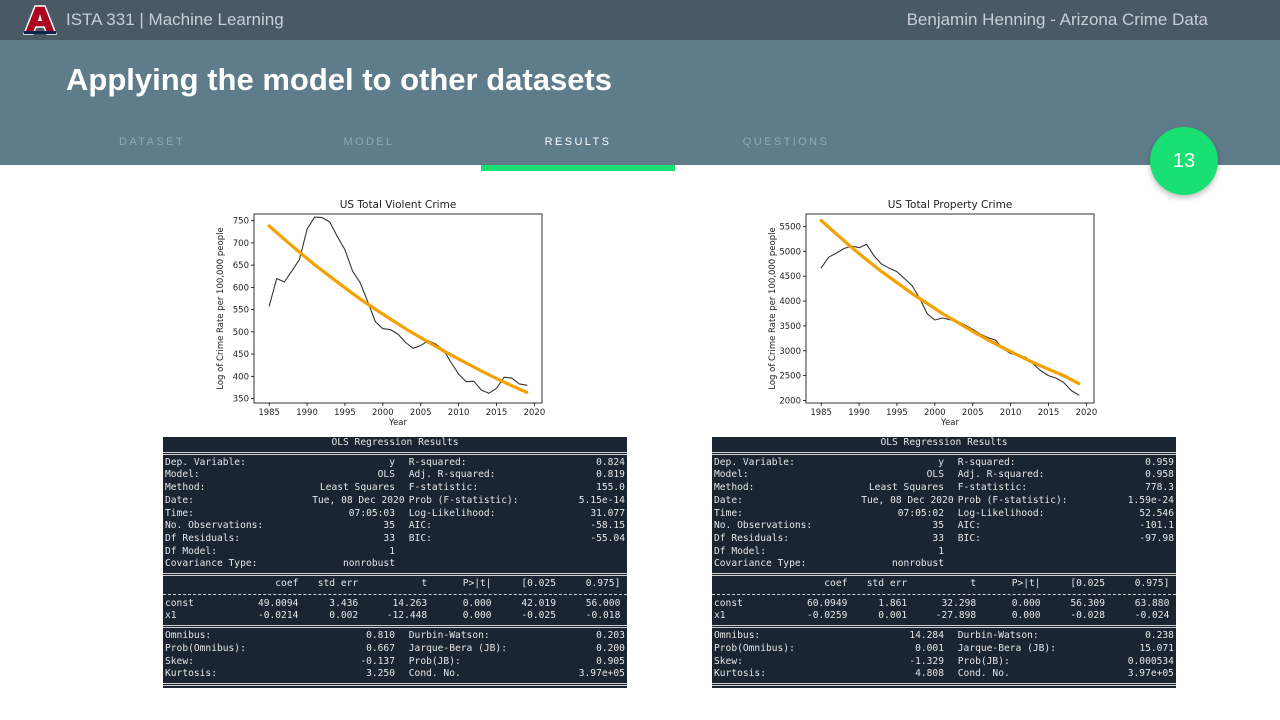 The image size is (1280, 720). What do you see at coordinates (191, 551) in the screenshot?
I see `ols-cell: Df Model:` at bounding box center [191, 551].